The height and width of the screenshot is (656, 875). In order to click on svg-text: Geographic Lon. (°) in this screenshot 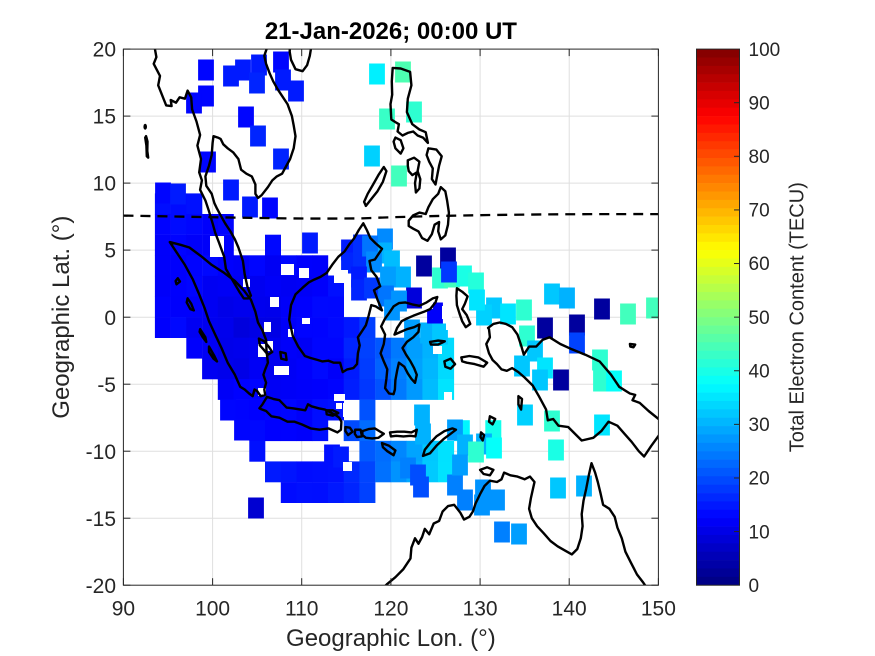, I will do `click(391, 638)`.